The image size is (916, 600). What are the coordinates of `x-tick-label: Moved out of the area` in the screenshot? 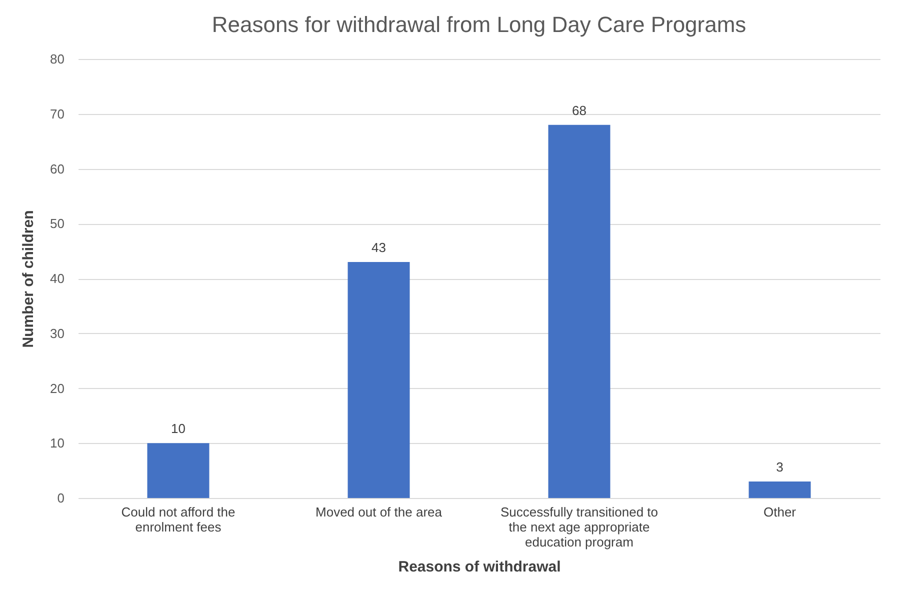 It's located at (379, 512).